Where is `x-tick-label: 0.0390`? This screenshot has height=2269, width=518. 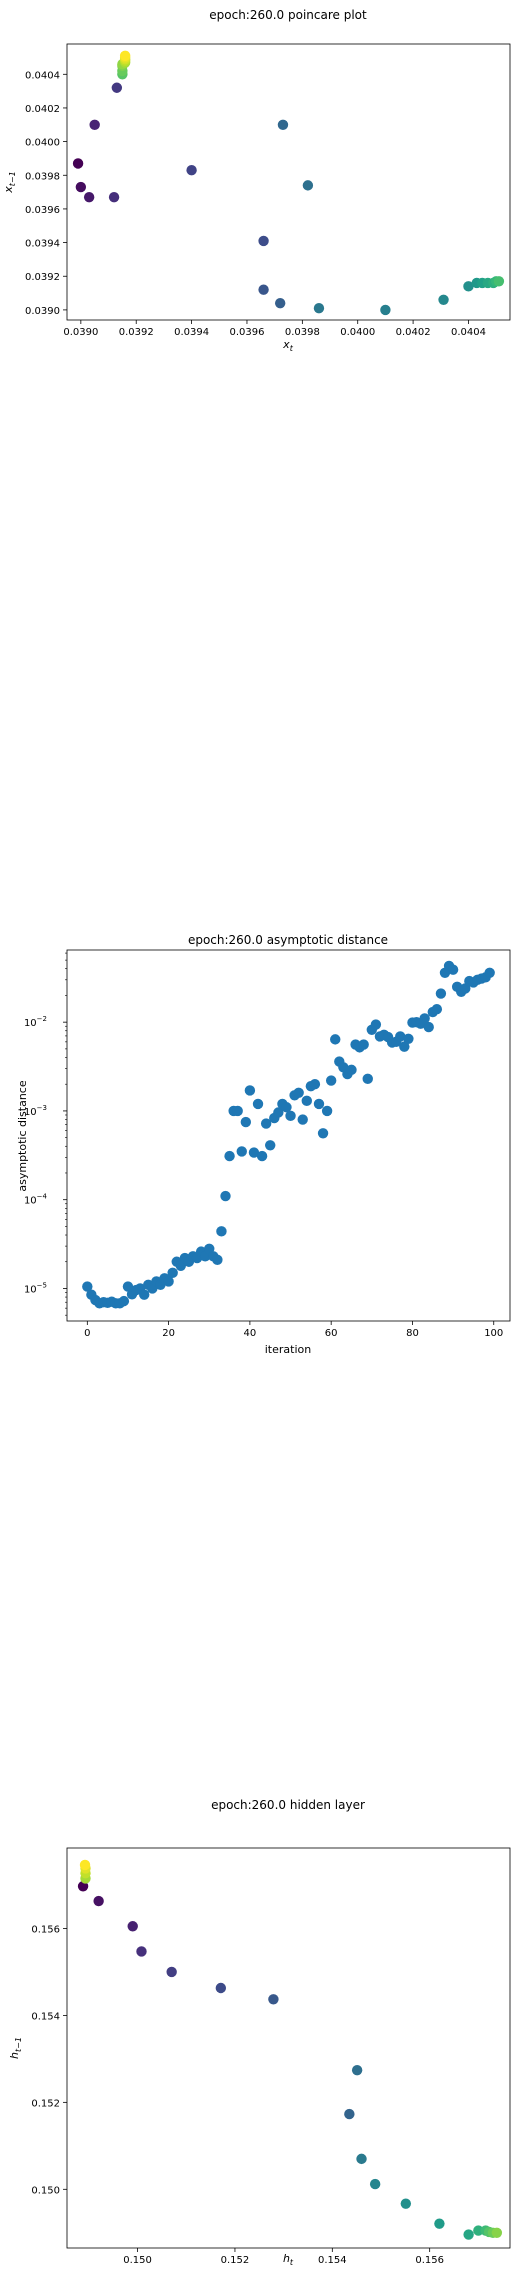
x-tick-label: 0.0390 is located at coordinates (80, 332).